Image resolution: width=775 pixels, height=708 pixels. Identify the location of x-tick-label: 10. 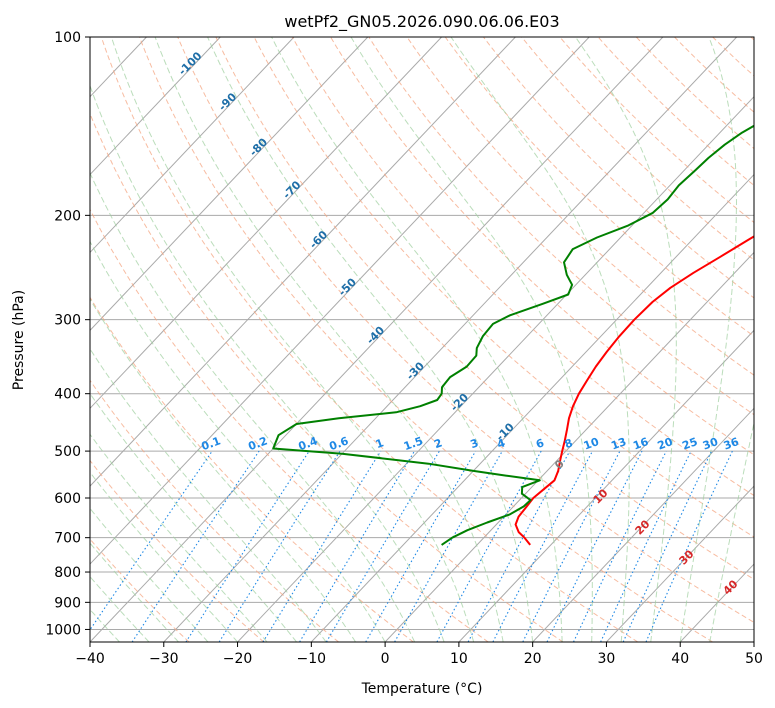
(459, 659).